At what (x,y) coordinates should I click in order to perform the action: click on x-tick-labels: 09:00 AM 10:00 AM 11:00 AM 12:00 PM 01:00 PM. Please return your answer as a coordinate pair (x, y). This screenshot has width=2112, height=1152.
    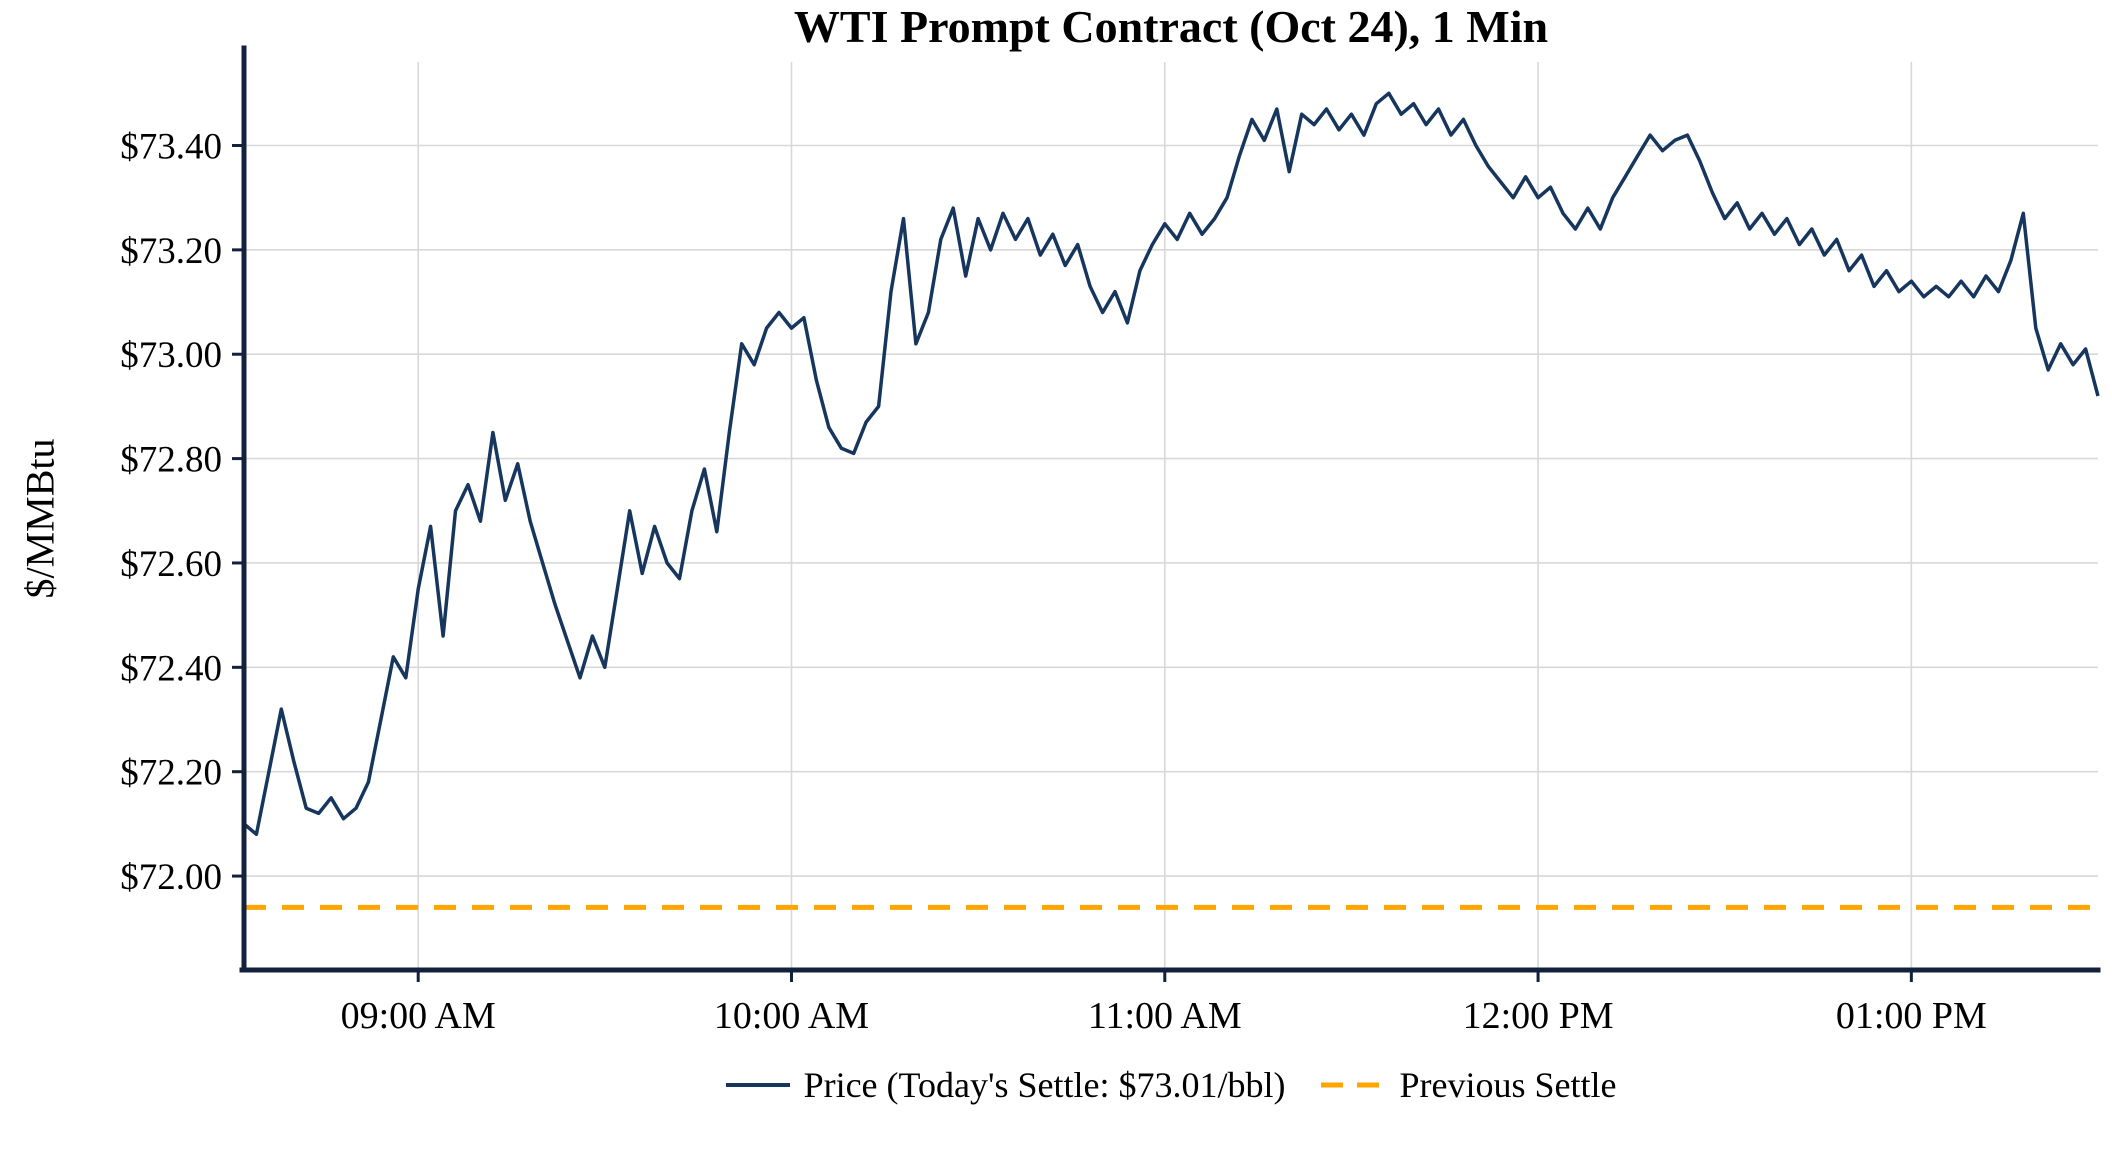
    Looking at the image, I should click on (1164, 1016).